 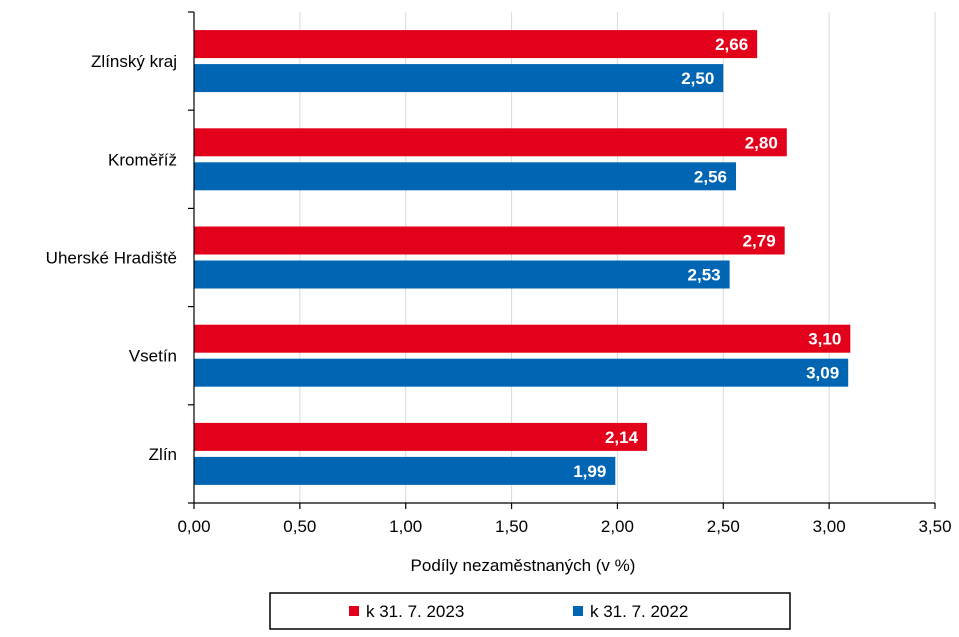 I want to click on bar-value-label: 2,79, so click(x=759, y=241).